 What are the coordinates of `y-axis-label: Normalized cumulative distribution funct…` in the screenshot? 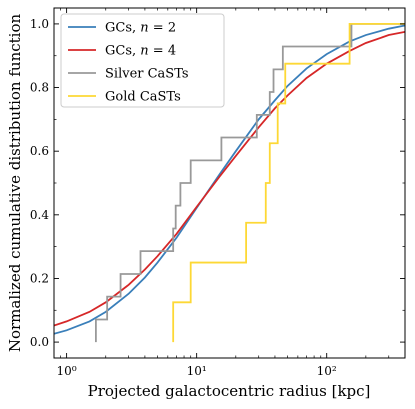 It's located at (15, 183).